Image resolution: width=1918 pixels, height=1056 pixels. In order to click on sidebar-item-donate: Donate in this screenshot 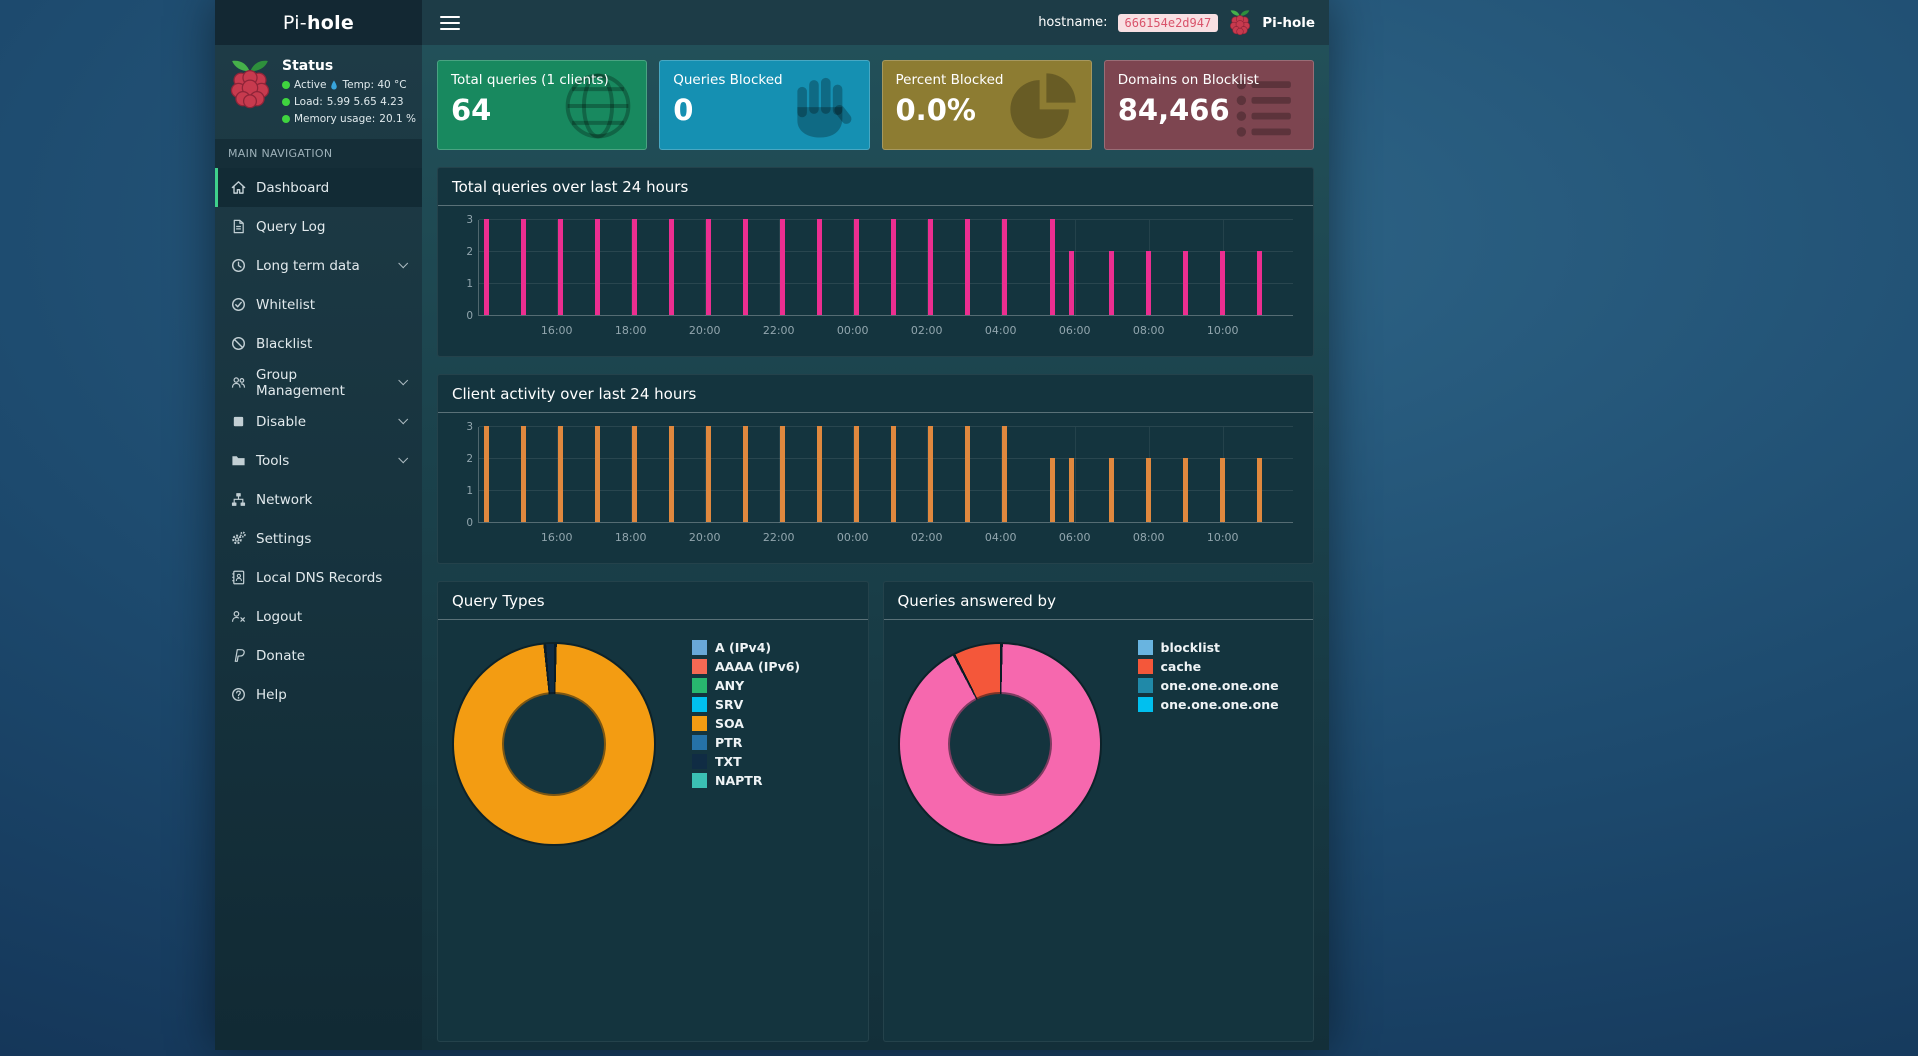, I will do `click(318, 655)`.